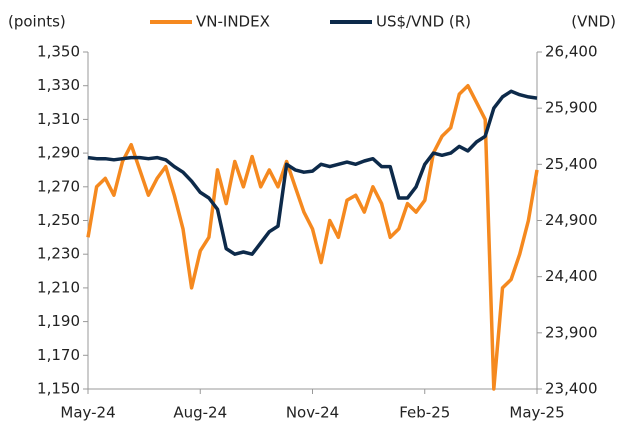  What do you see at coordinates (58, 220) in the screenshot?
I see `y-tick-label: 1,250` at bounding box center [58, 220].